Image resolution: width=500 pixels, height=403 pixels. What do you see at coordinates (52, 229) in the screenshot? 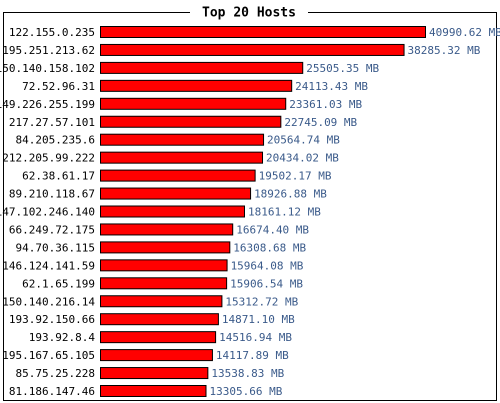
I see `category-label: 66.249.72.175` at bounding box center [52, 229].